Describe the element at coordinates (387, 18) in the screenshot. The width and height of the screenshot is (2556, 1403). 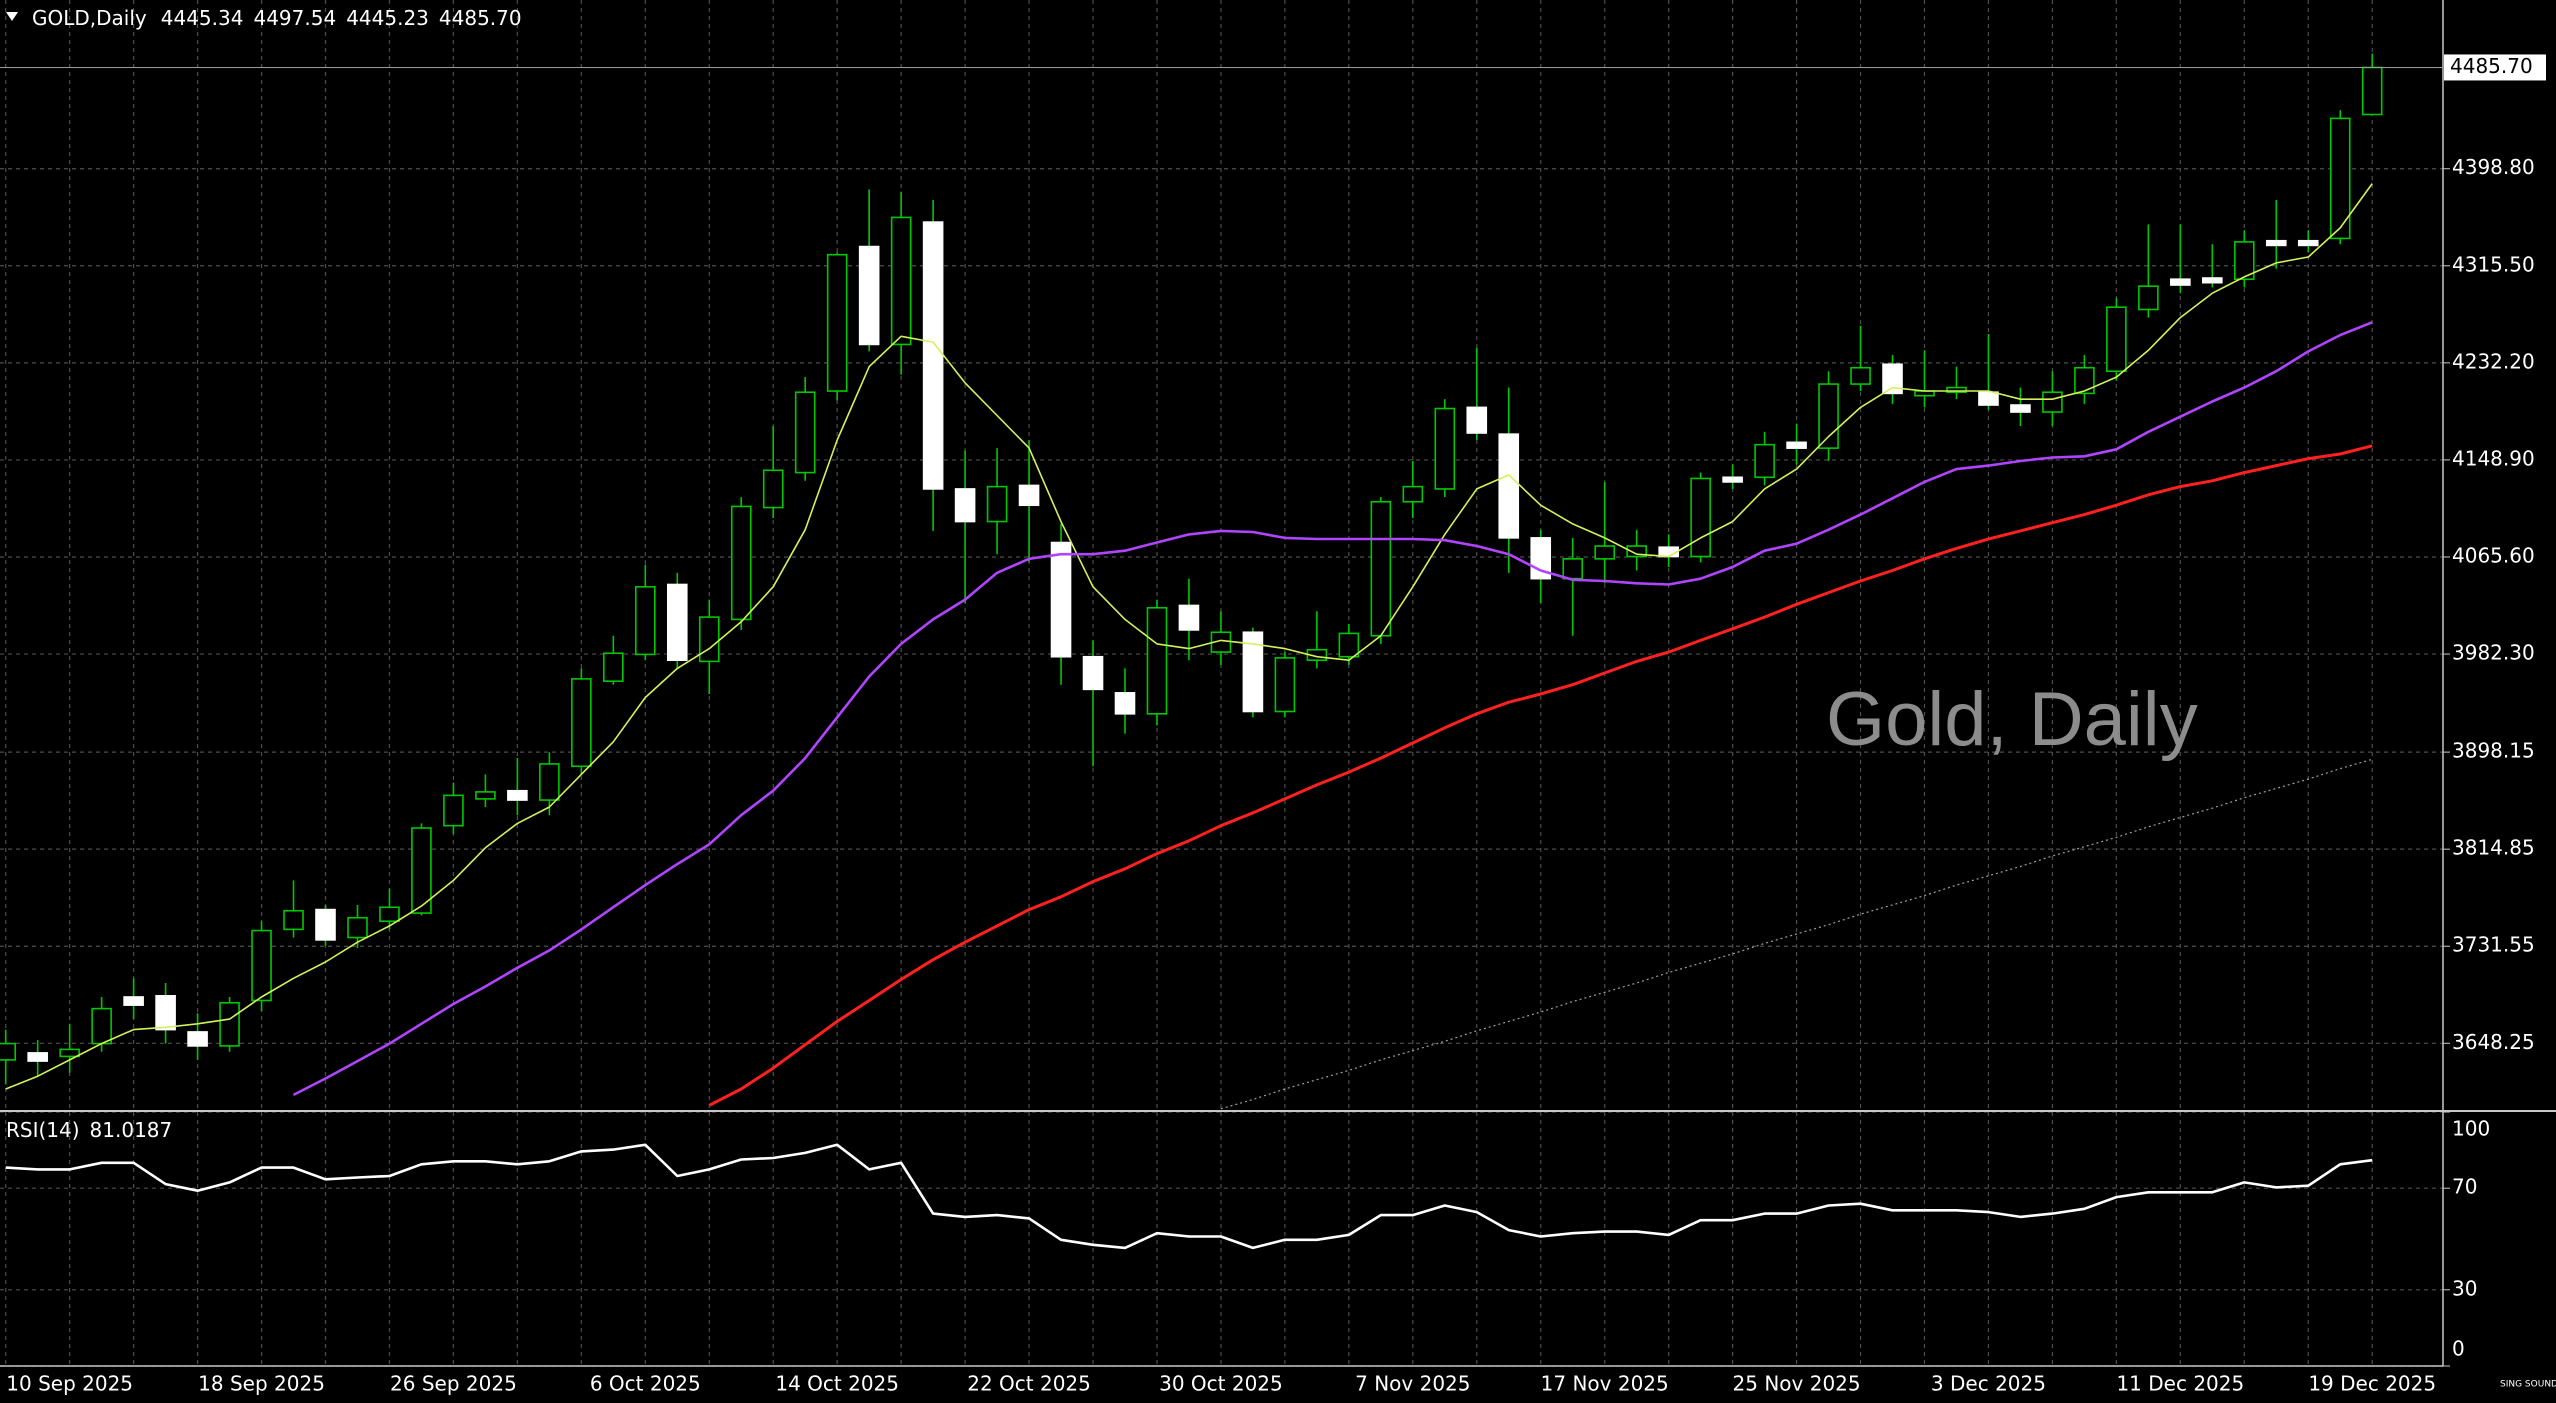
I see `ohlc-label: 4445.23` at that location.